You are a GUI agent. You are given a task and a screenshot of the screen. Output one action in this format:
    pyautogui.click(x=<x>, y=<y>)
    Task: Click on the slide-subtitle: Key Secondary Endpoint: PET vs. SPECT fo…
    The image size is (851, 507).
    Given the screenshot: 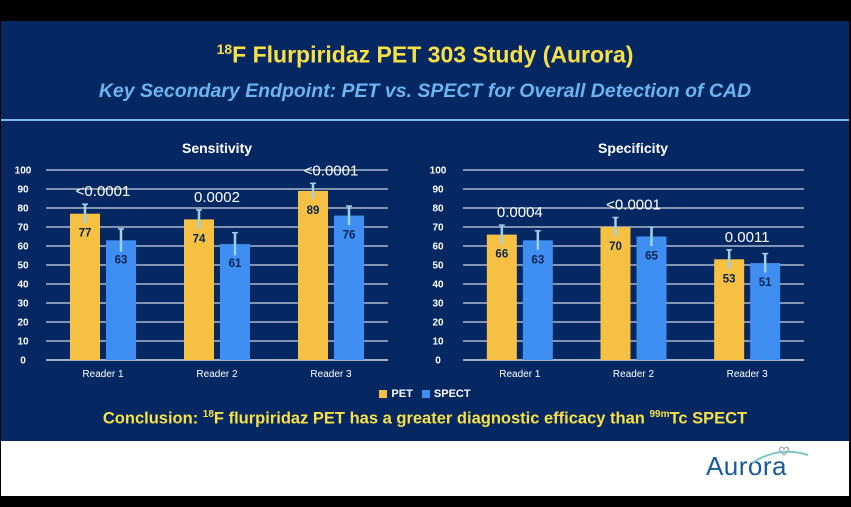 What is the action you would take?
    pyautogui.click(x=425, y=91)
    